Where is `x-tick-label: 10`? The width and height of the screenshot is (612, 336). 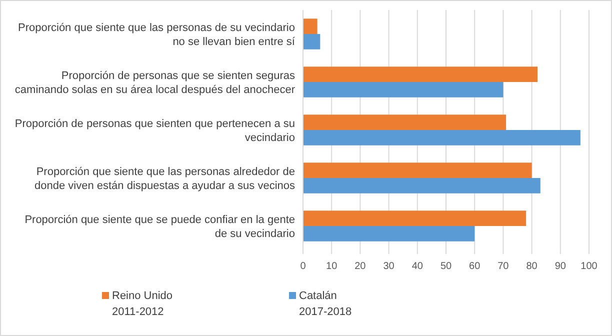
x-tick-label: 10 is located at coordinates (332, 266).